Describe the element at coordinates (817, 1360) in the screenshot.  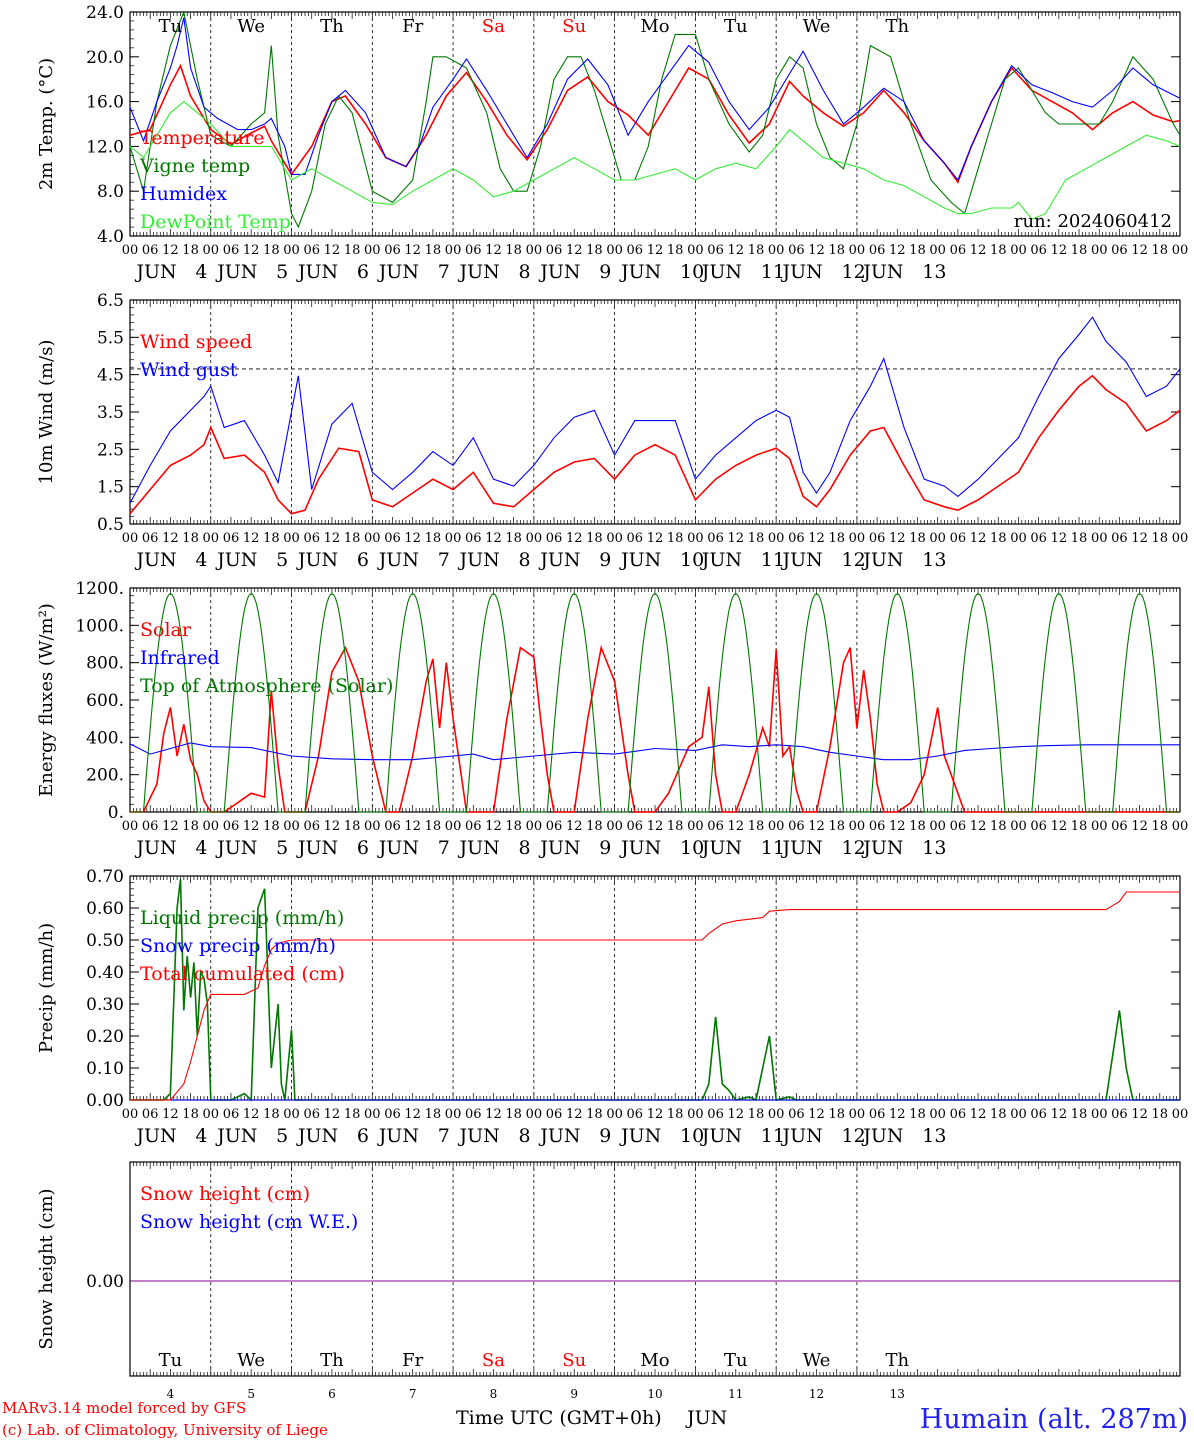
I see `day-name: We` at that location.